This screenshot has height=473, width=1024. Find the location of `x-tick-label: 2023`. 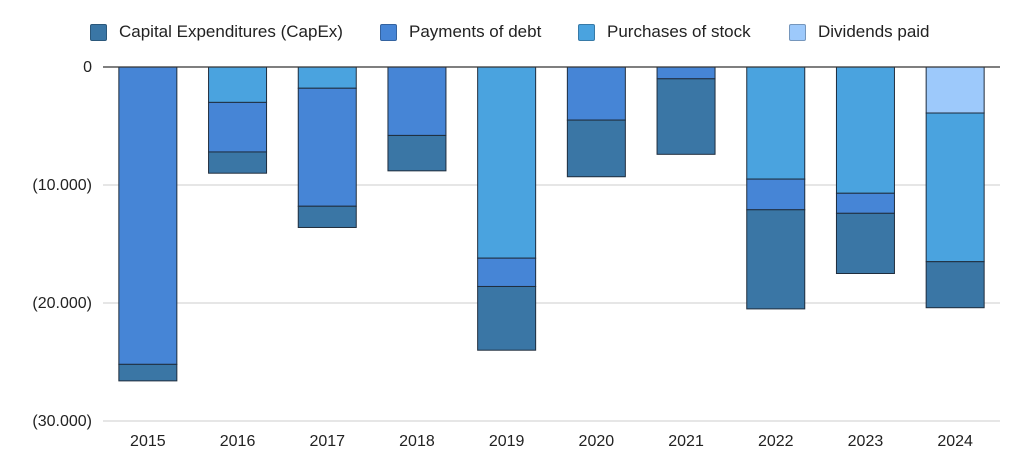

x-tick-label: 2023 is located at coordinates (866, 441).